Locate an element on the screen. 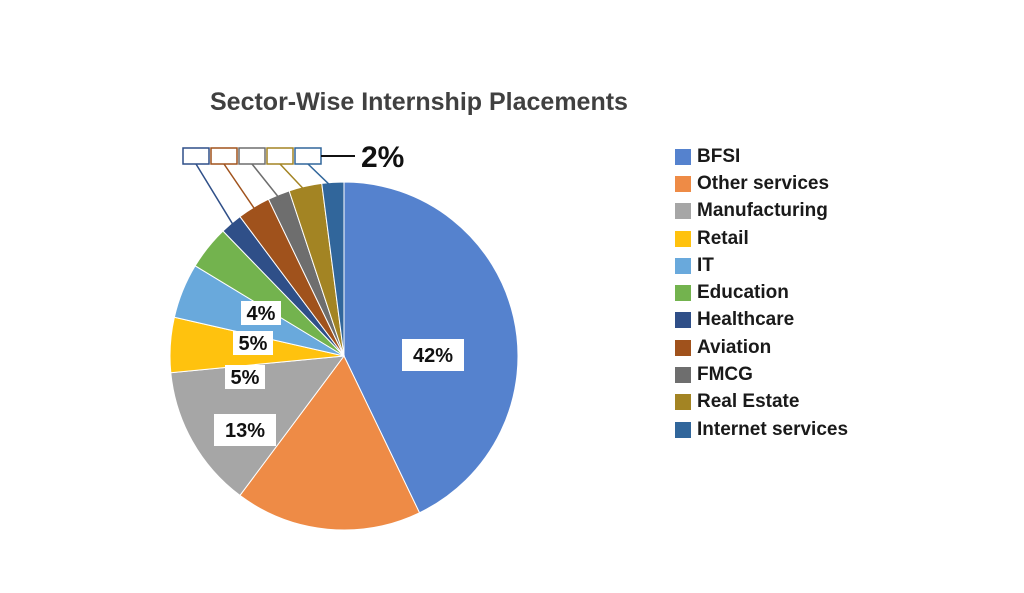  legend-label: Real Estate is located at coordinates (748, 402).